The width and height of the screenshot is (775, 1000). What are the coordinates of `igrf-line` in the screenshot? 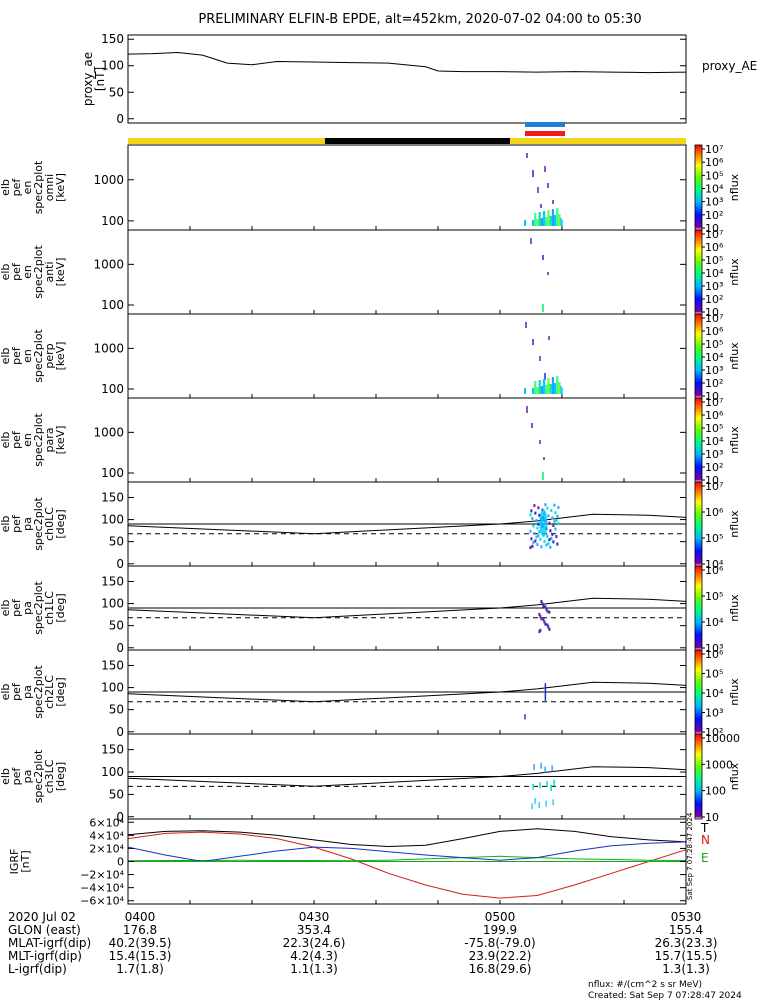 It's located at (407, 838).